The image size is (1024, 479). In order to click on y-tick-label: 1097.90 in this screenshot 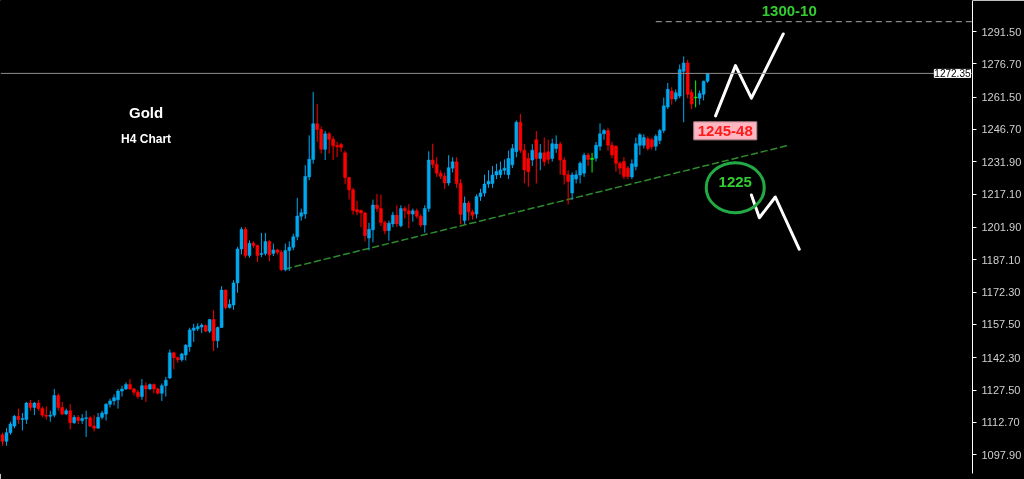, I will do `click(1001, 454)`.